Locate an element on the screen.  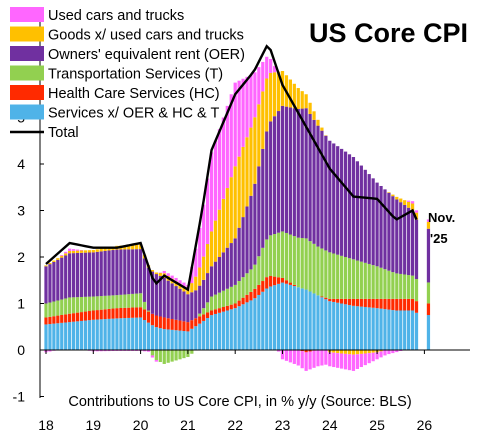
y-tick-label: 0 is located at coordinates (21, 350).